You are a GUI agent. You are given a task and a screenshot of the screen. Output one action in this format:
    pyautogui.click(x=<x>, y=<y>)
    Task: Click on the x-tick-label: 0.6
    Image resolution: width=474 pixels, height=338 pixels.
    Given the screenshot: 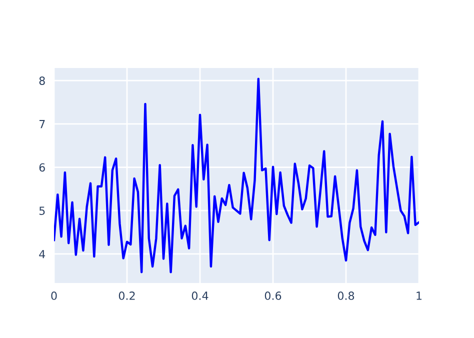 What is the action you would take?
    pyautogui.click(x=273, y=296)
    